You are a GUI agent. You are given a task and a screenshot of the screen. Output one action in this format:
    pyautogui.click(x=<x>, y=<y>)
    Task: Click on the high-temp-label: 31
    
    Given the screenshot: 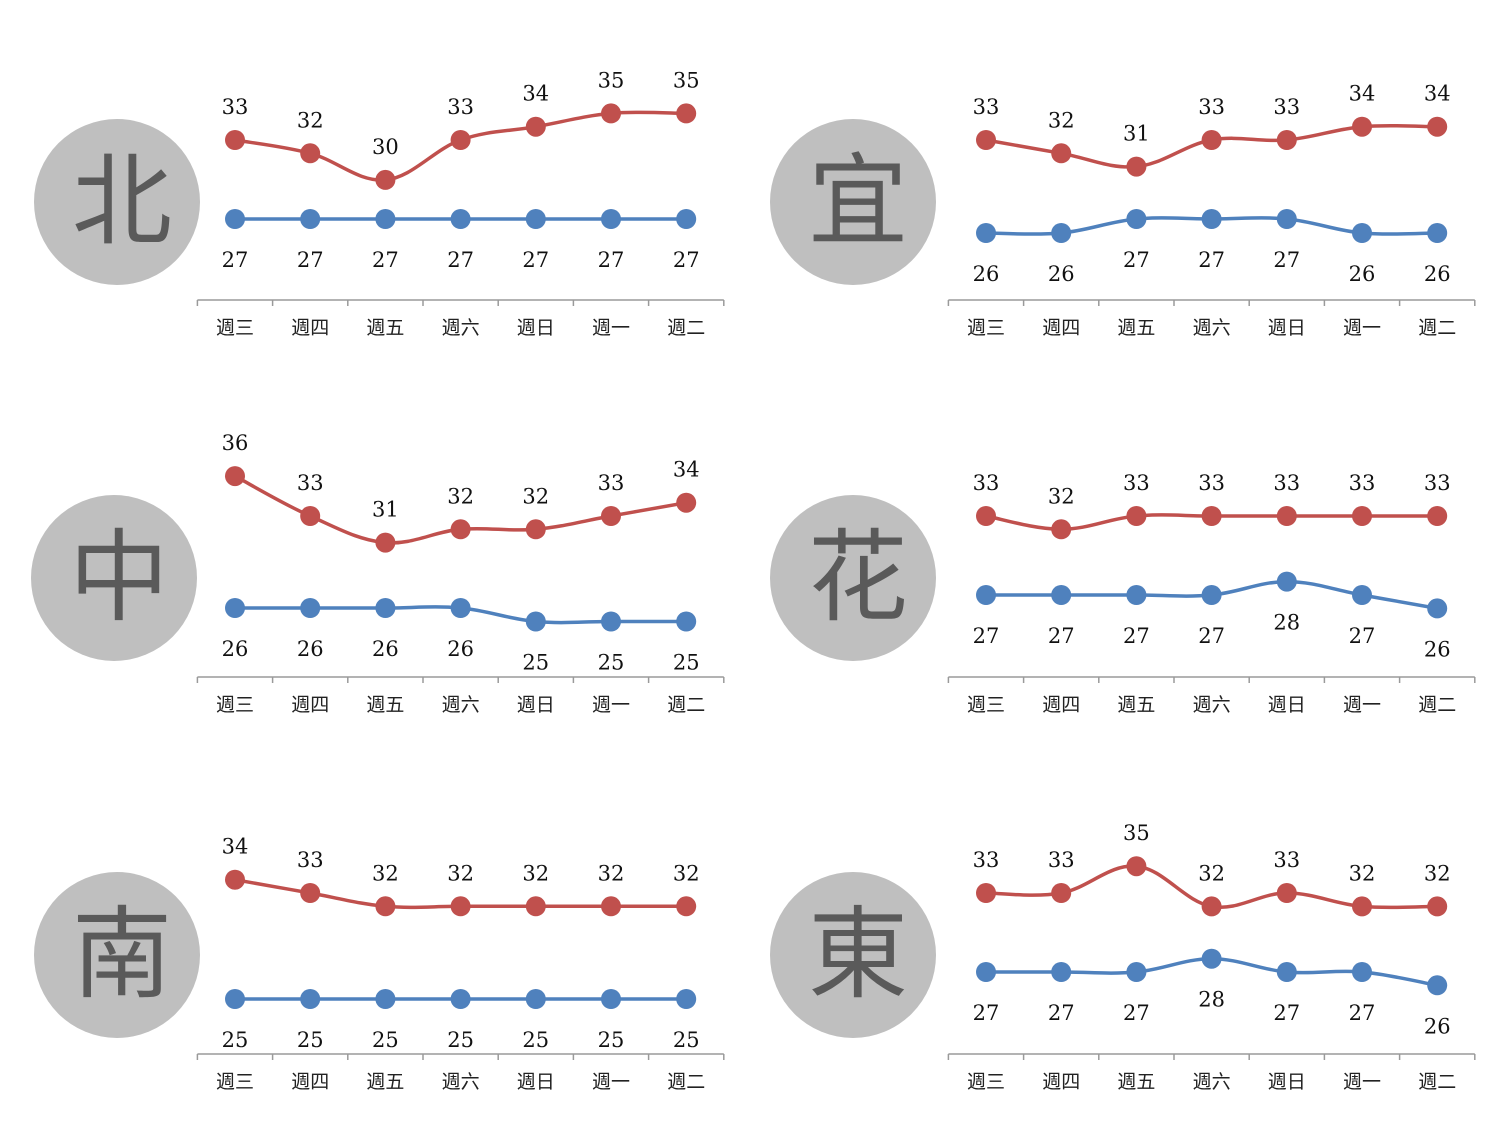 What is the action you would take?
    pyautogui.click(x=385, y=510)
    